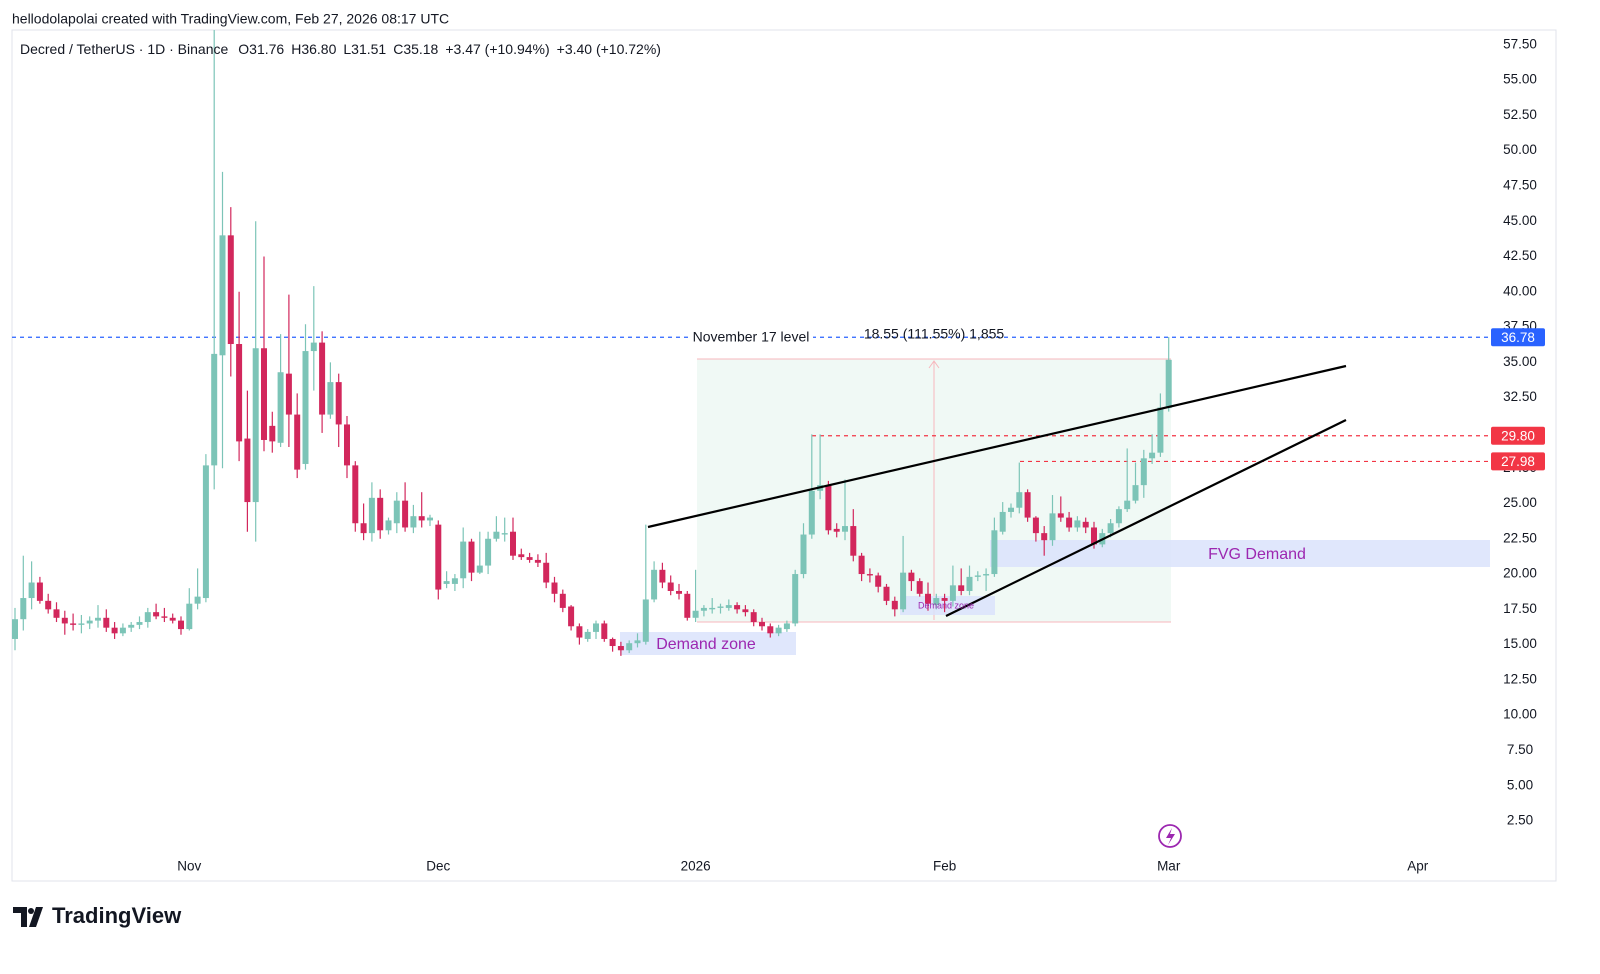 This screenshot has width=1600, height=974. I want to click on y-tick-label: 22.50, so click(1520, 537).